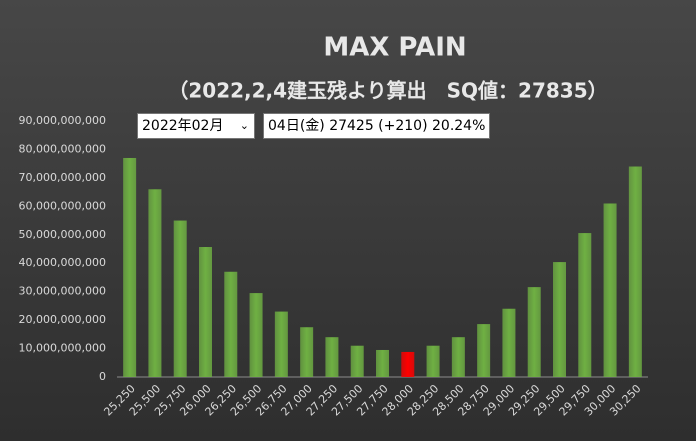 This screenshot has width=696, height=441. I want to click on info-box: 04日(金) 27425 (+210) 20.24%, so click(377, 126).